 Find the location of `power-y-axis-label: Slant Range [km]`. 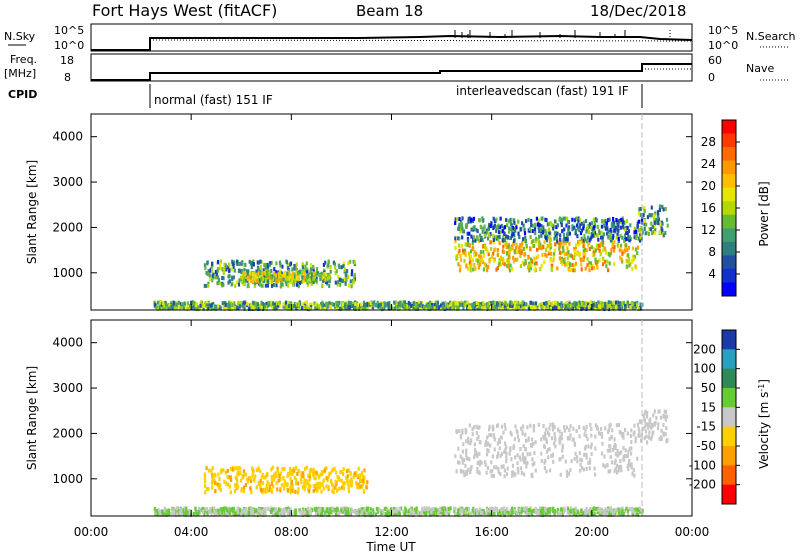

power-y-axis-label: Slant Range [km] is located at coordinates (32, 212).